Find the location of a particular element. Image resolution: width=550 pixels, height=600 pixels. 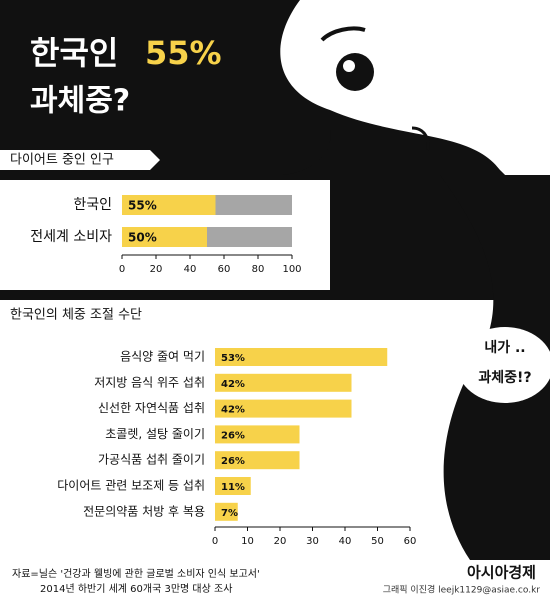

category-label: 전문의약품 처방 후 복용 is located at coordinates (144, 510).